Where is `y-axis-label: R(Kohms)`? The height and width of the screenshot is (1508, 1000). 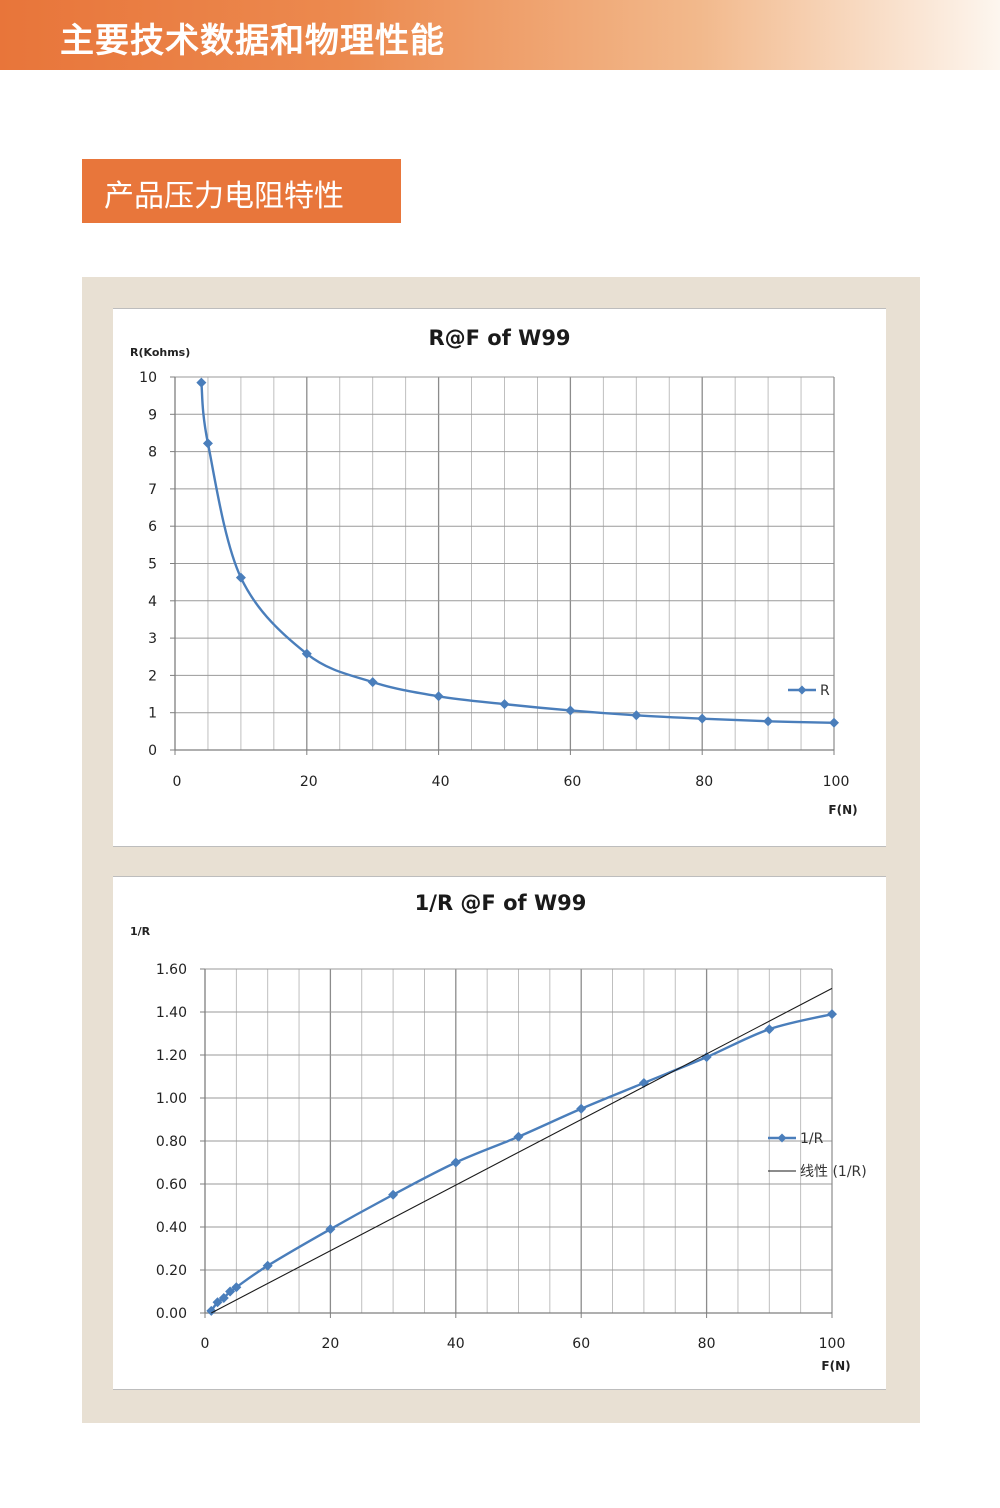 y-axis-label: R(Kohms) is located at coordinates (160, 352).